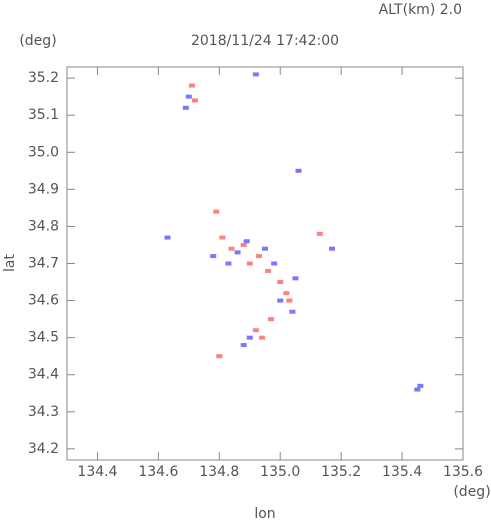  I want to click on chart-title: 2018/11/24 17:42:00, so click(265, 41).